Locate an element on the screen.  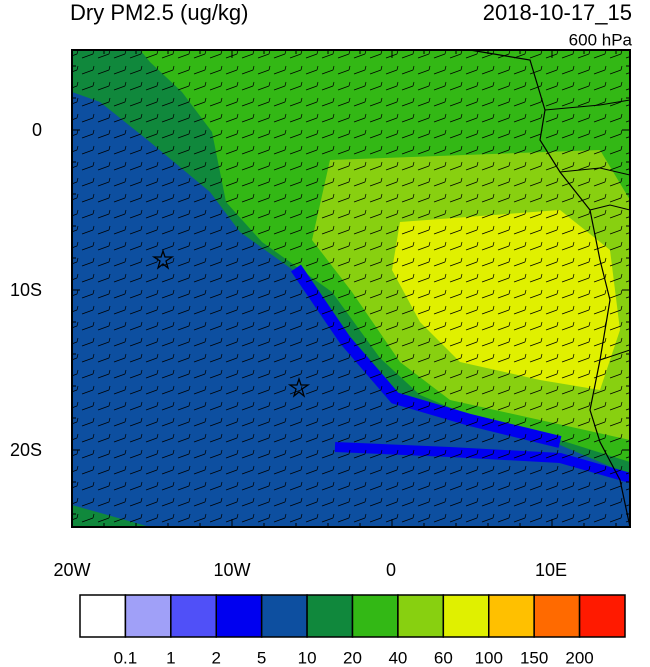
lon-label: 10W is located at coordinates (231, 570).